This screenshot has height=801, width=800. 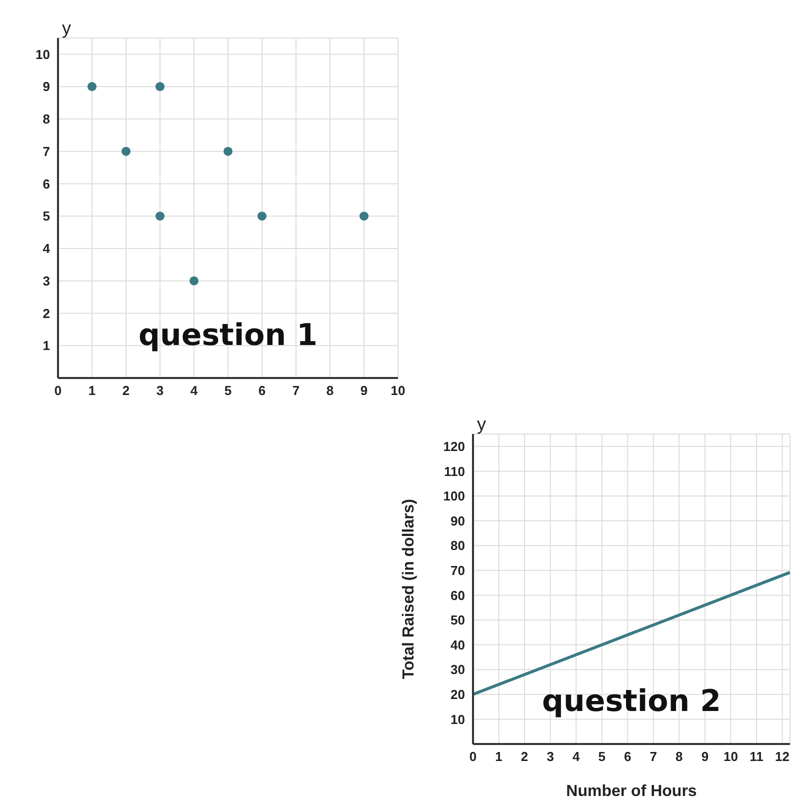 I want to click on y-tick-label: 3, so click(x=46, y=280).